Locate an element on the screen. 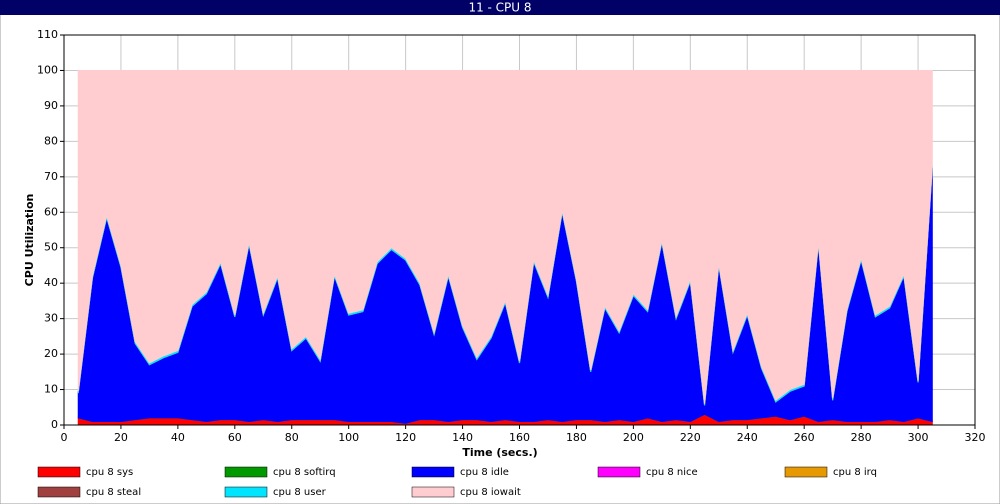  y-tick-label: 50 is located at coordinates (51, 247).